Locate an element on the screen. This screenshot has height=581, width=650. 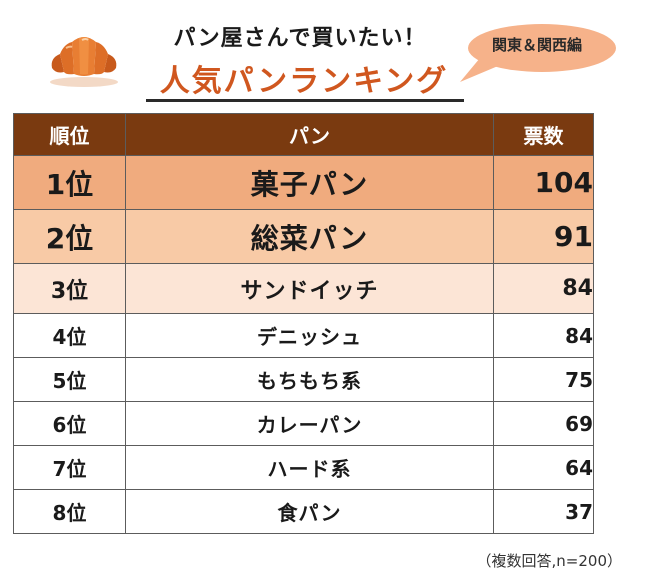
table-row: 2位 総菜パン 91 is located at coordinates (303, 236).